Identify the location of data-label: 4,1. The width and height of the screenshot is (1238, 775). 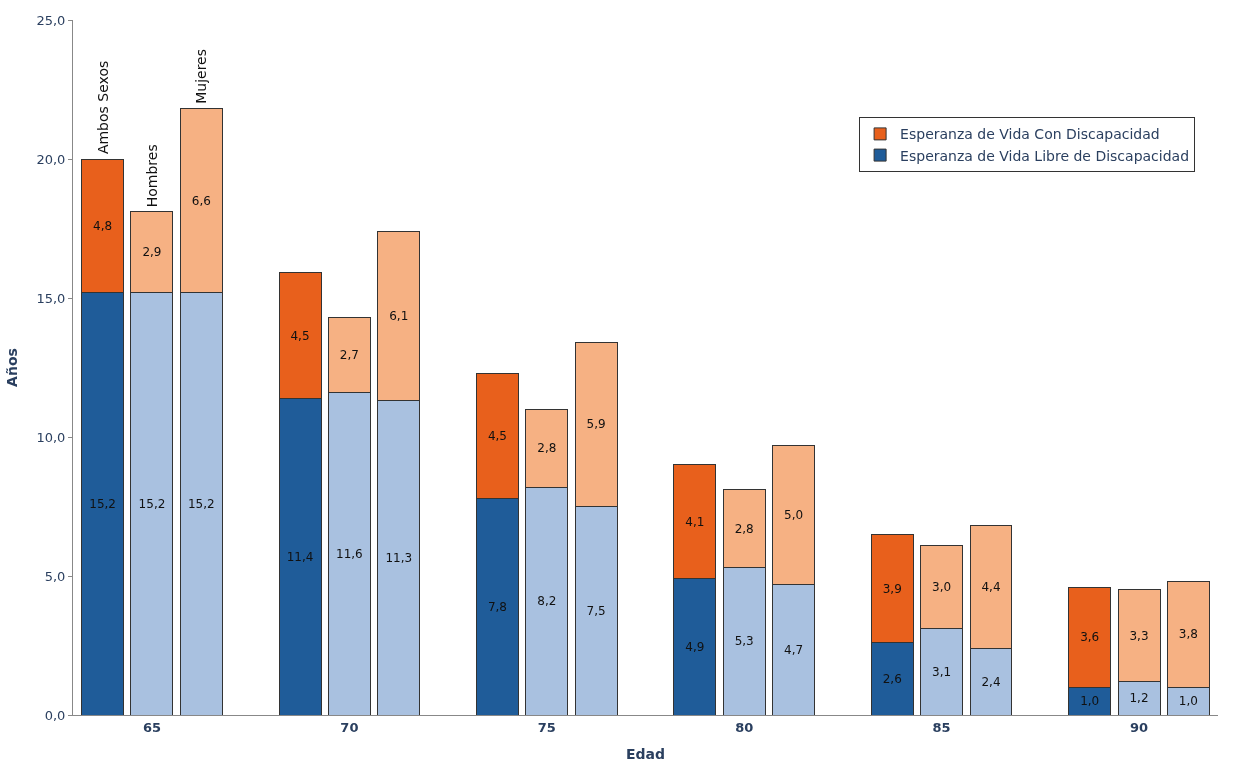
(695, 521).